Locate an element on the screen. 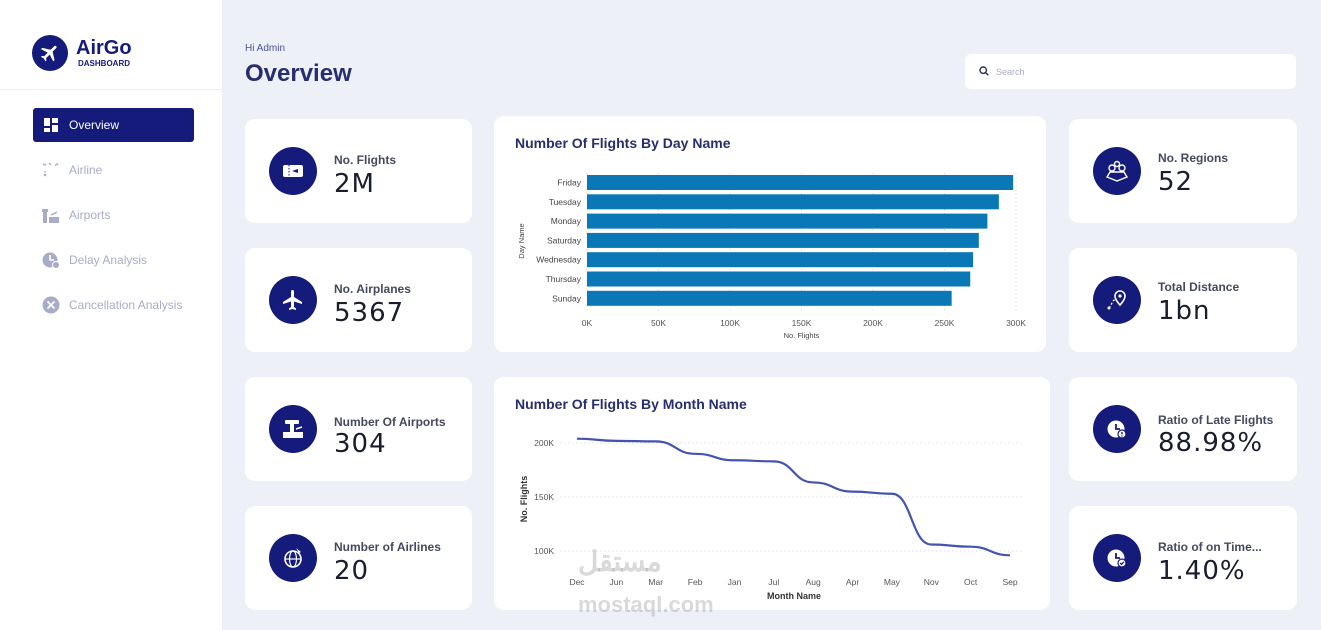 The height and width of the screenshot is (630, 1321). kpi-label: No. Flights is located at coordinates (365, 160).